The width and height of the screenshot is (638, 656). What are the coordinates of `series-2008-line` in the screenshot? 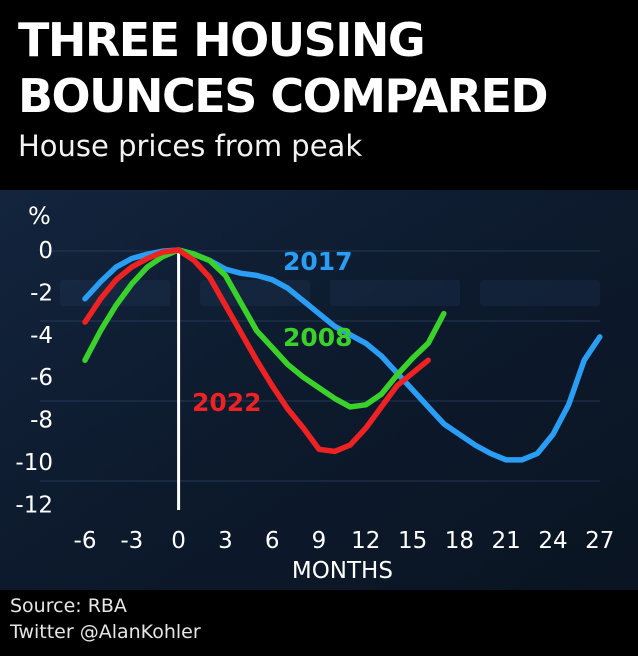 It's located at (264, 328).